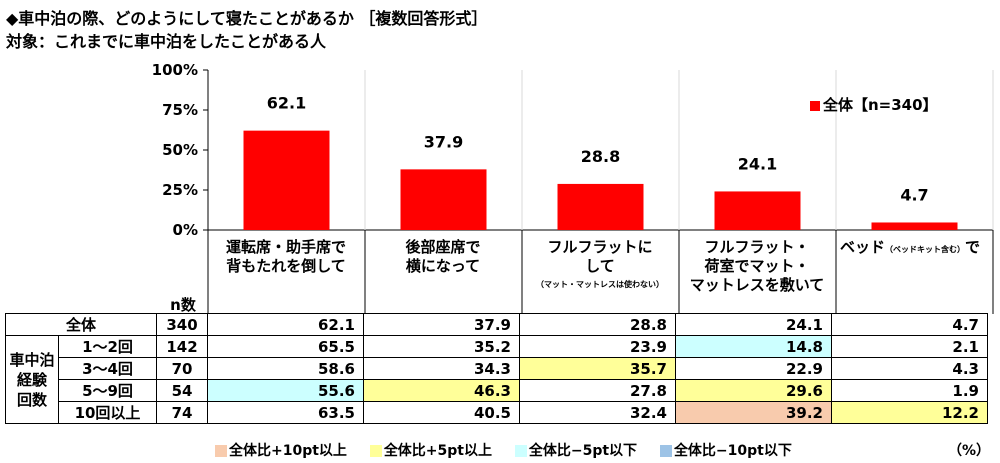 The image size is (1000, 463). What do you see at coordinates (182, 346) in the screenshot?
I see `n-cell: 142` at bounding box center [182, 346].